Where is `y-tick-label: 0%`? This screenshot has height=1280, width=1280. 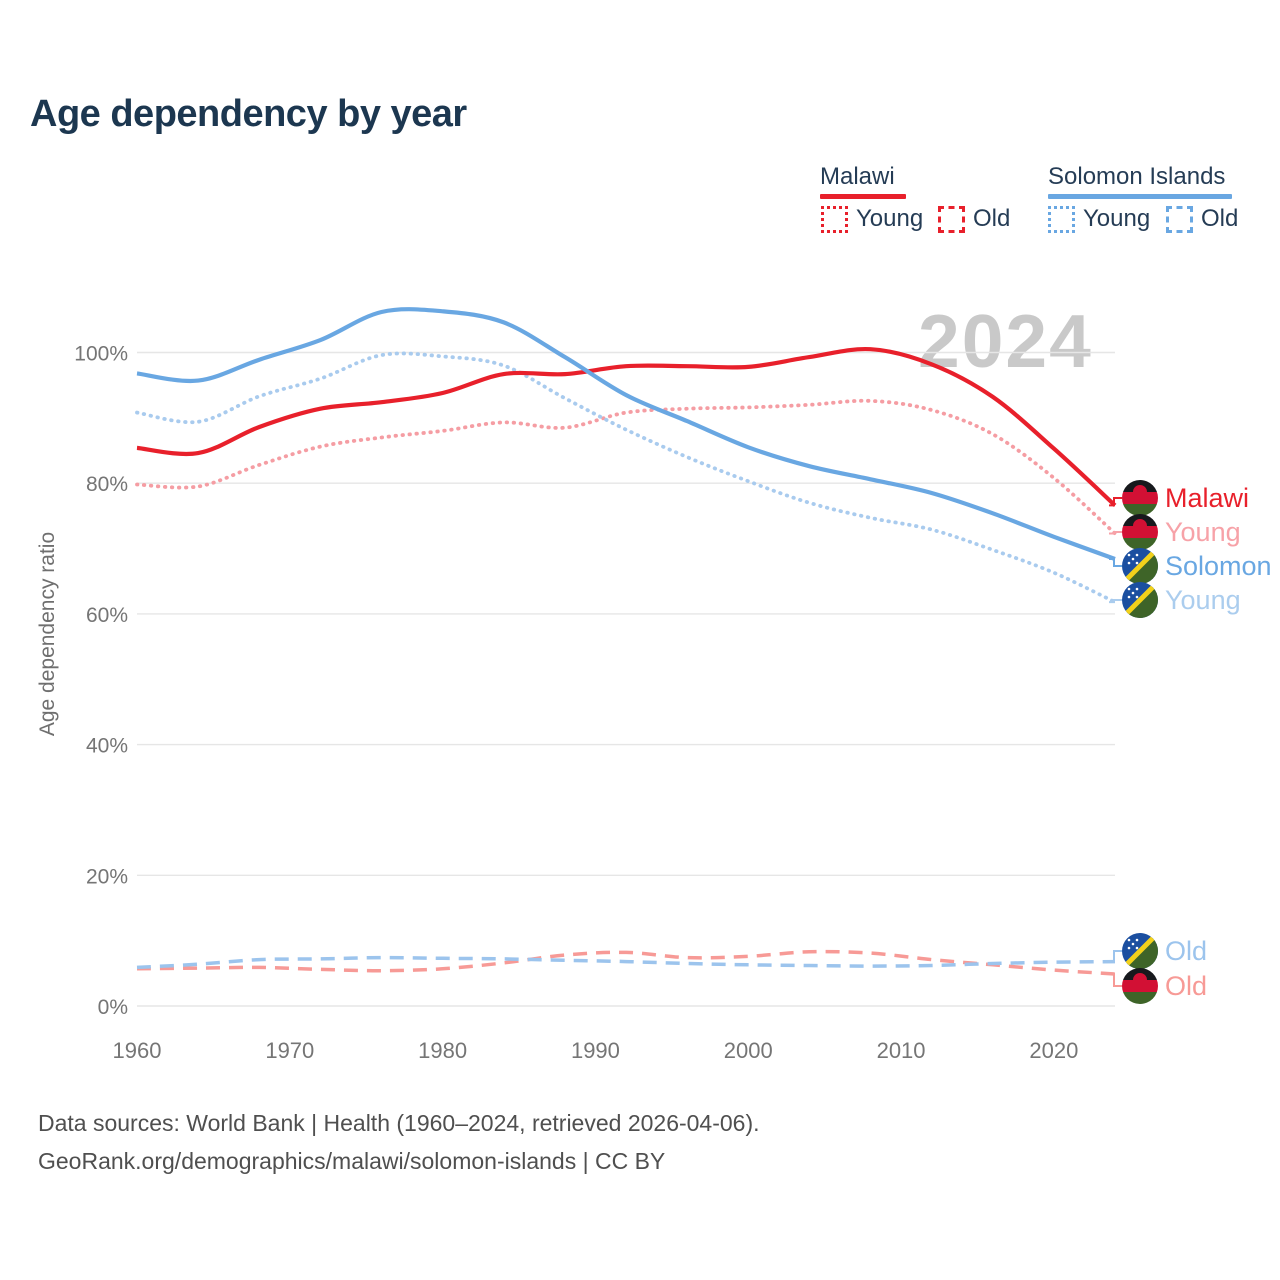 y-tick-label: 0% is located at coordinates (113, 1007).